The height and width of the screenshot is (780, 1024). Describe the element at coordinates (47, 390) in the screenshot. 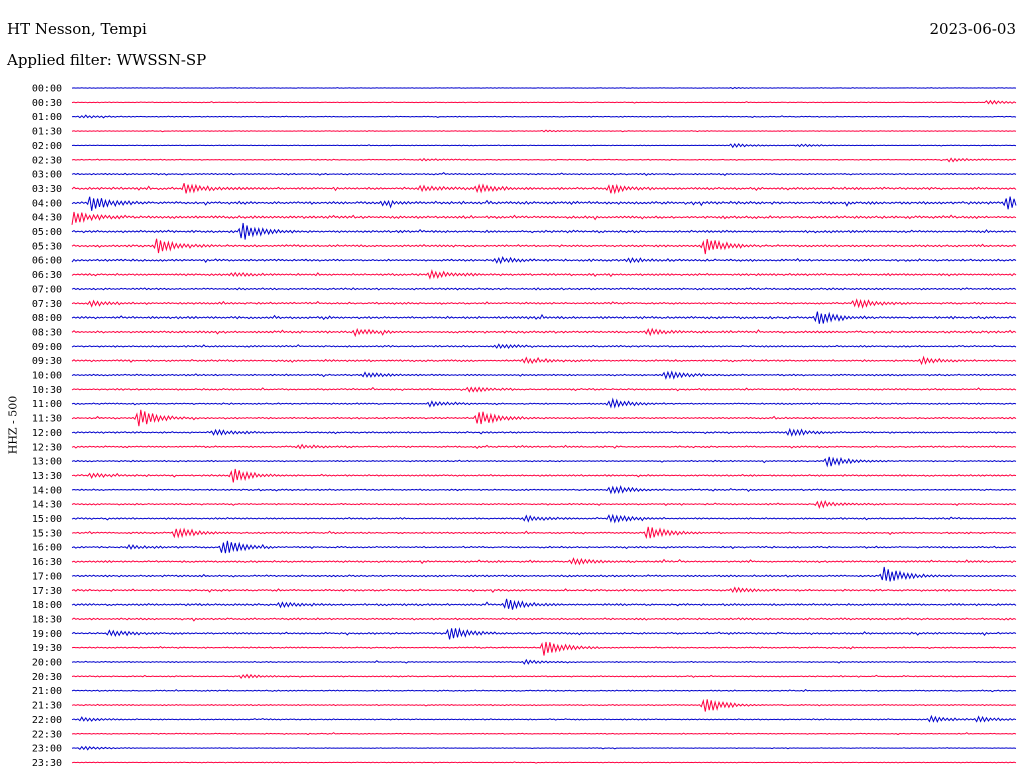

I see `row-label-1030: 10:30` at that location.